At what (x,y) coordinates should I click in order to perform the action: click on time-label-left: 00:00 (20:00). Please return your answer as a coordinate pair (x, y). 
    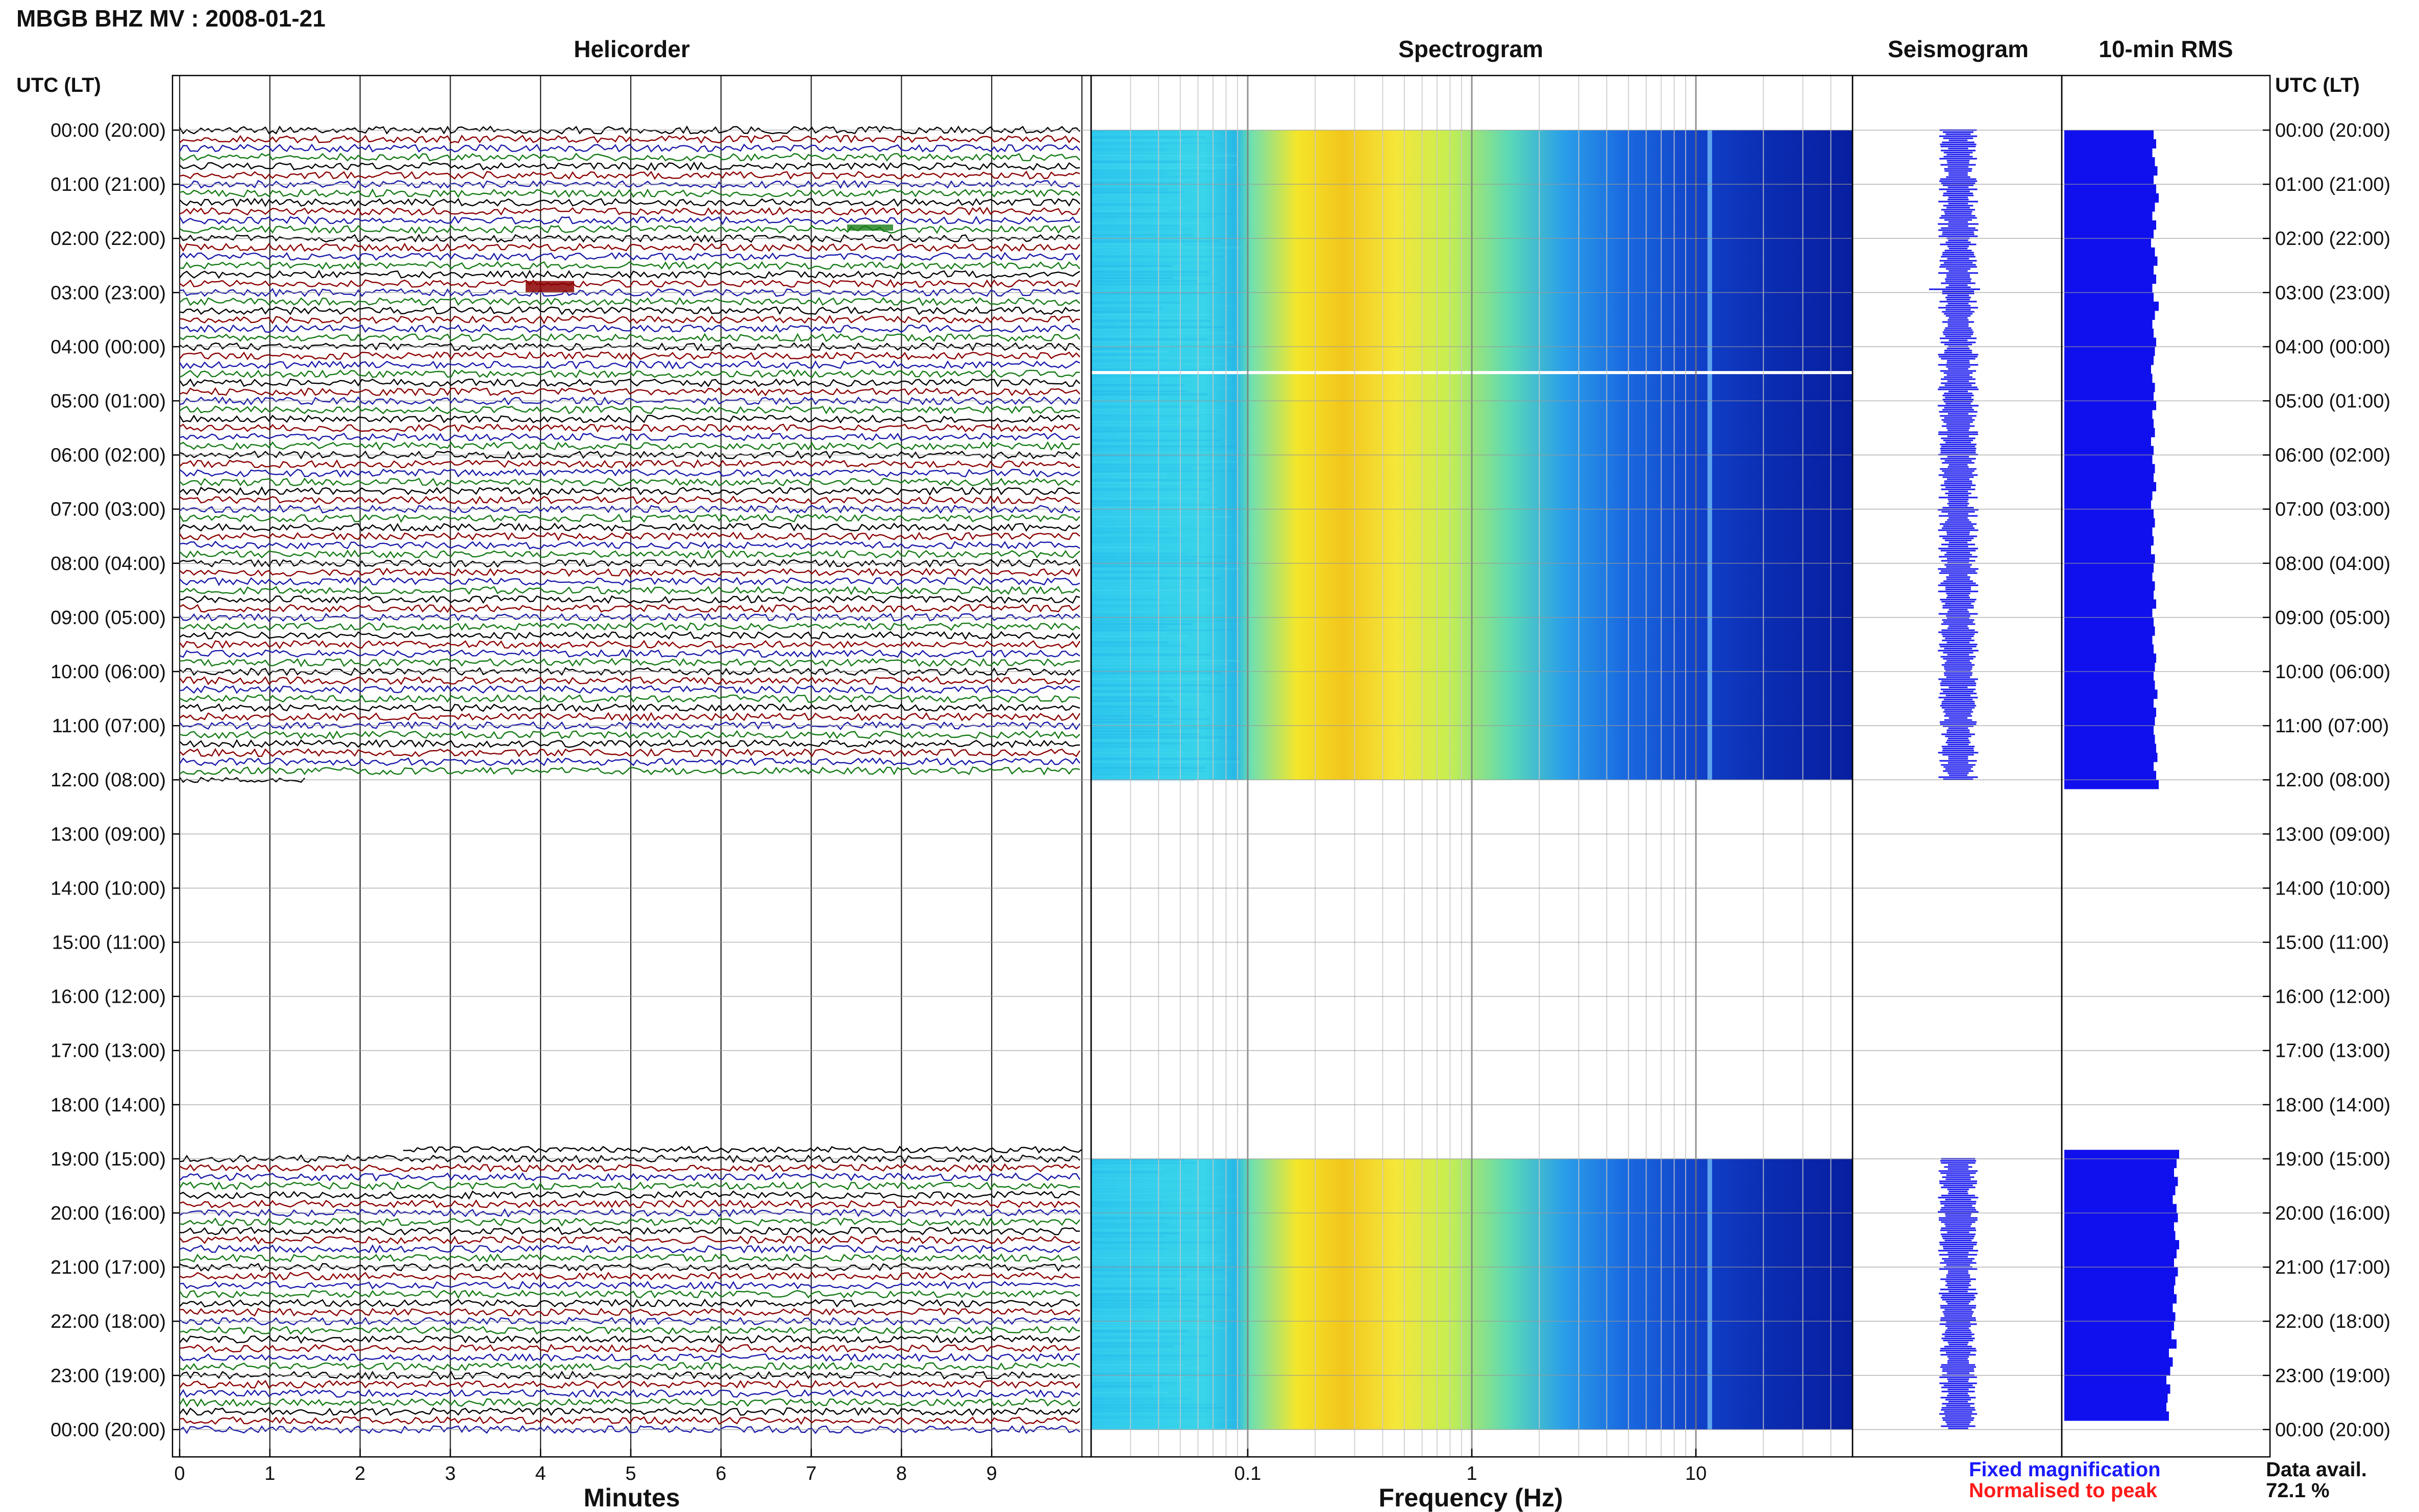
    Looking at the image, I should click on (108, 1430).